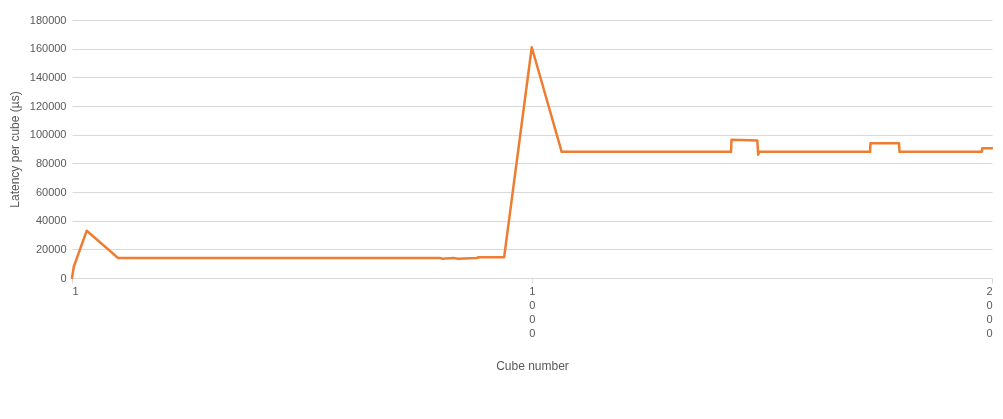 This screenshot has height=419, width=1003. Describe the element at coordinates (48, 105) in the screenshot. I see `y-tick-label: 120000` at that location.